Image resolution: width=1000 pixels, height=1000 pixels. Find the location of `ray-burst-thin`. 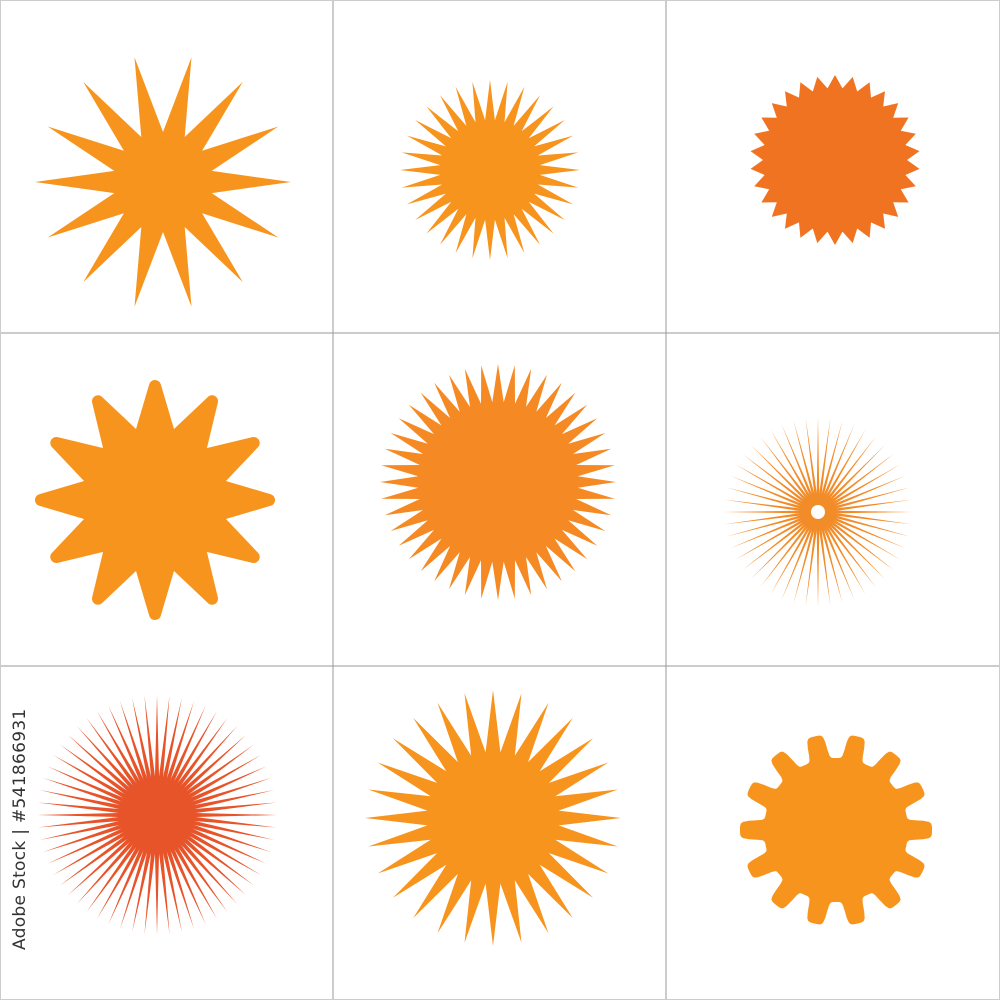

ray-burst-thin is located at coordinates (818, 512).